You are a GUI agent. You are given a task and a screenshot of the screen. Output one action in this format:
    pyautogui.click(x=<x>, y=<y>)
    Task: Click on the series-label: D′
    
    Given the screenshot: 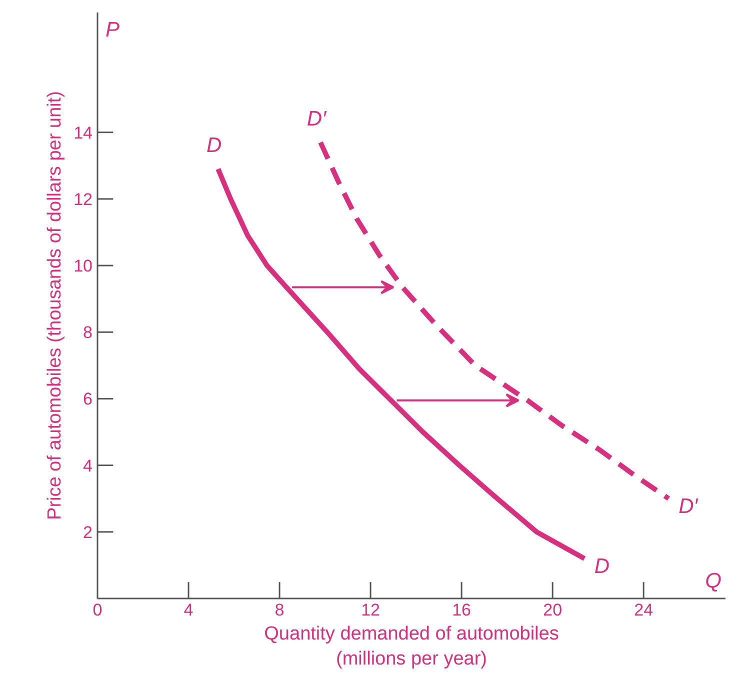 What is the action you would take?
    pyautogui.click(x=688, y=506)
    